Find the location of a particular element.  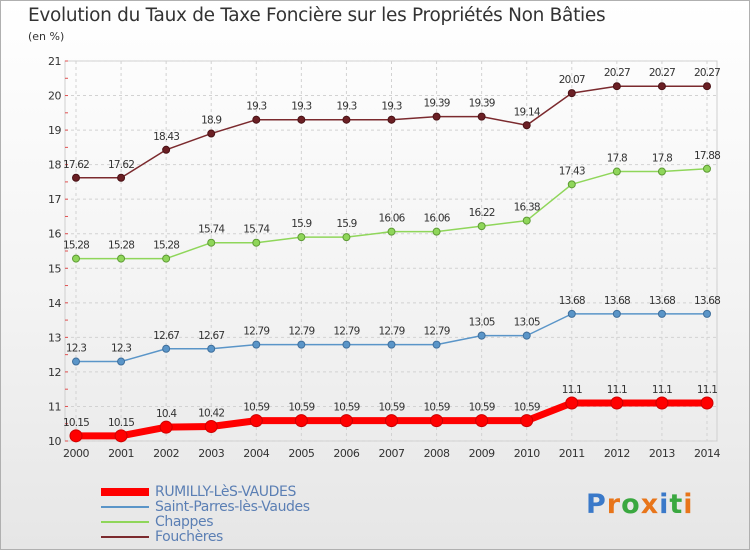

logo-letter: o is located at coordinates (631, 504).